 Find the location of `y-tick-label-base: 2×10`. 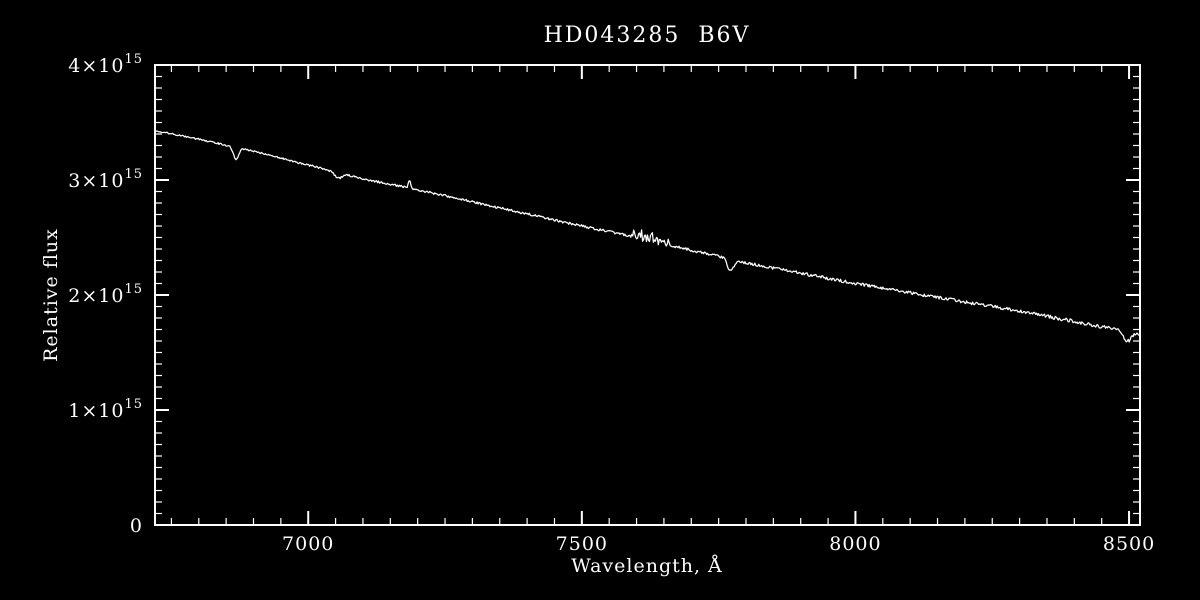

y-tick-label-base: 2×10 is located at coordinates (96, 296).